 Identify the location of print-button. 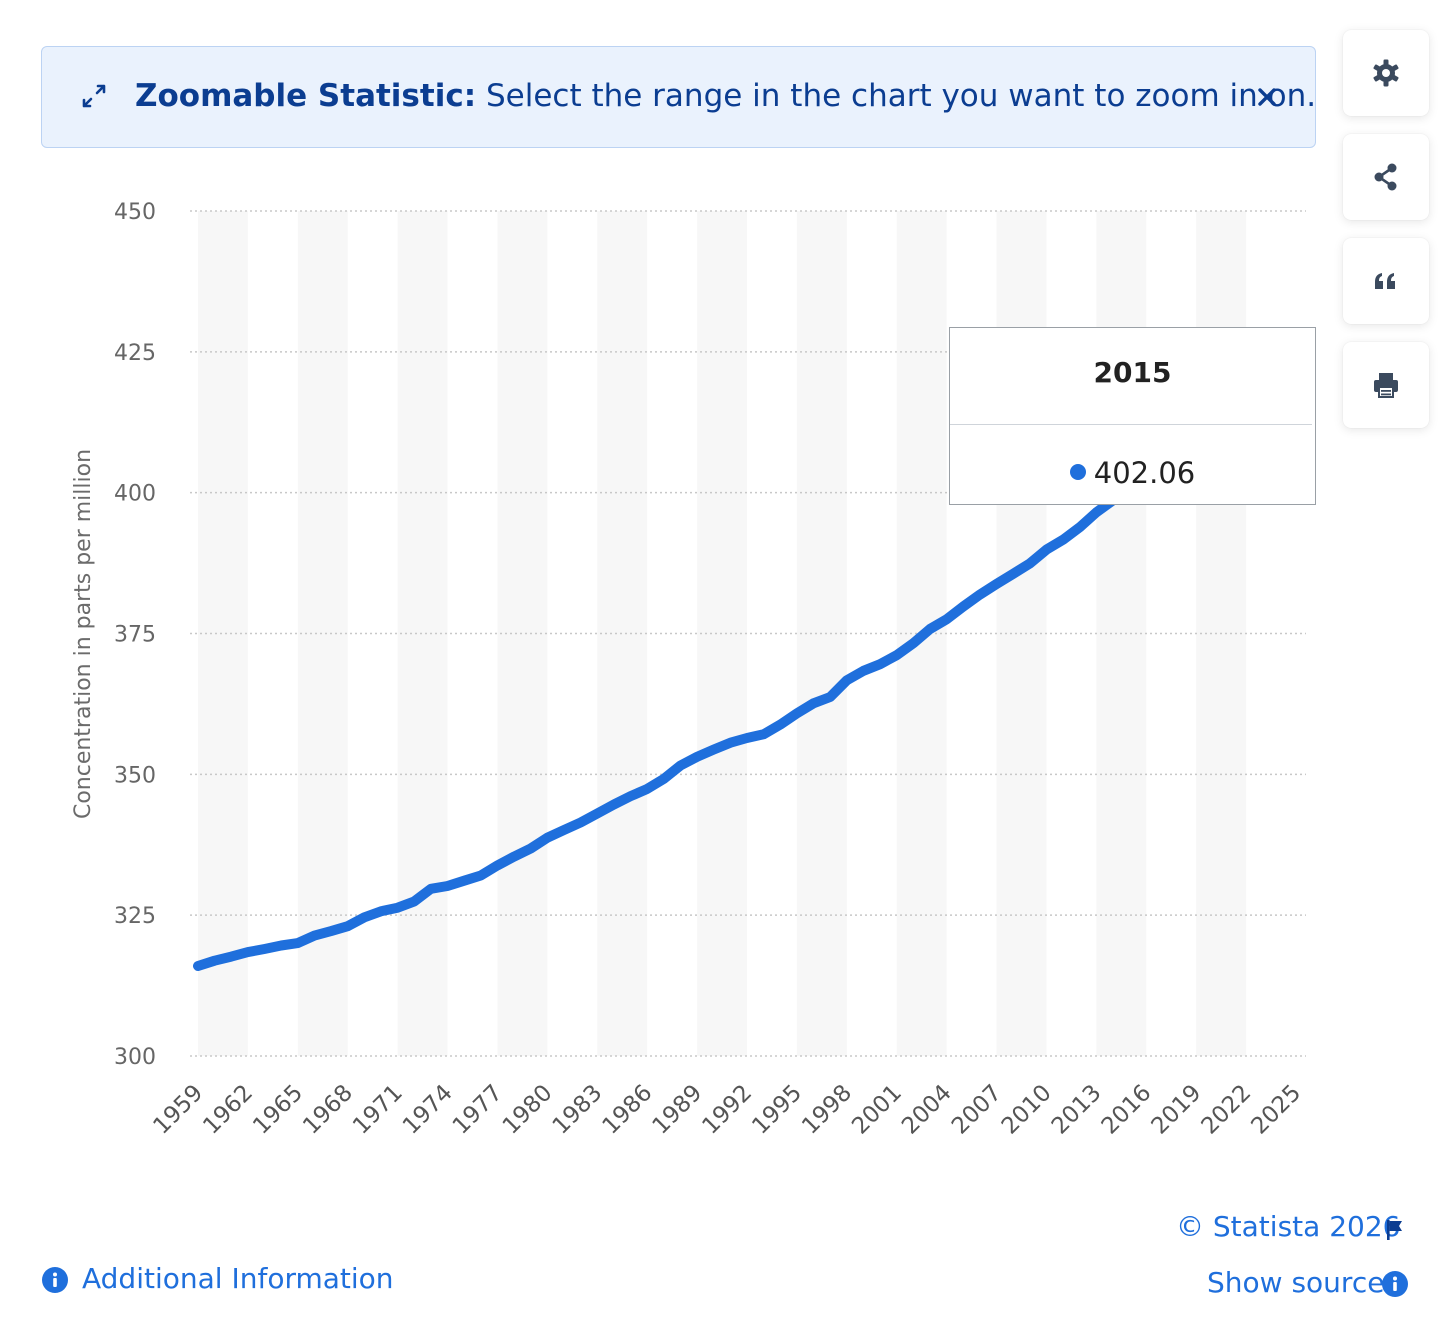
(1386, 385).